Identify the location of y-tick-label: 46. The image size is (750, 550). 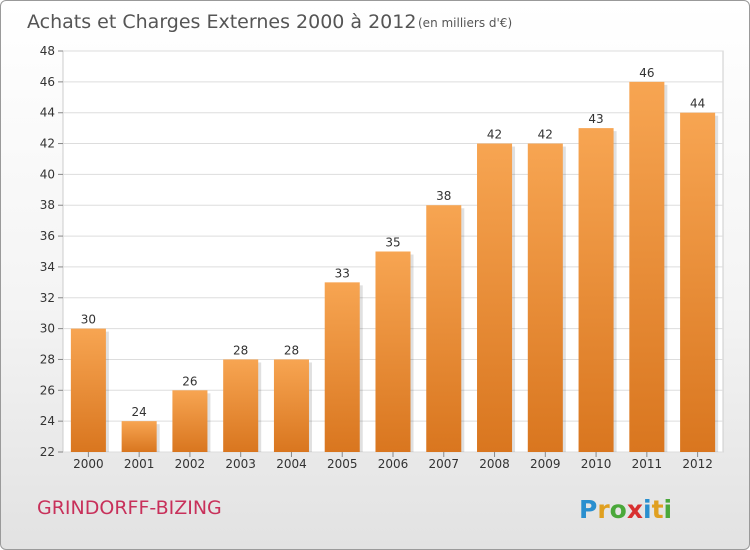
(47, 82).